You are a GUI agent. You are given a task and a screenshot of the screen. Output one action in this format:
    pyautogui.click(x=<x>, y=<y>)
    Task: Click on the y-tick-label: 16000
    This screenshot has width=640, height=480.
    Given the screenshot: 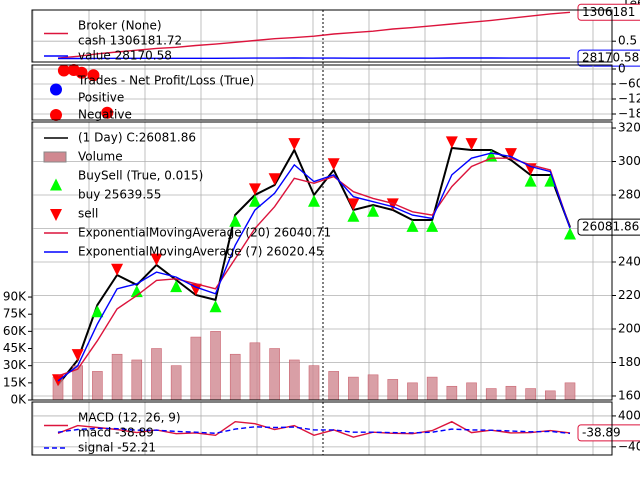 What is the action you would take?
    pyautogui.click(x=629, y=395)
    